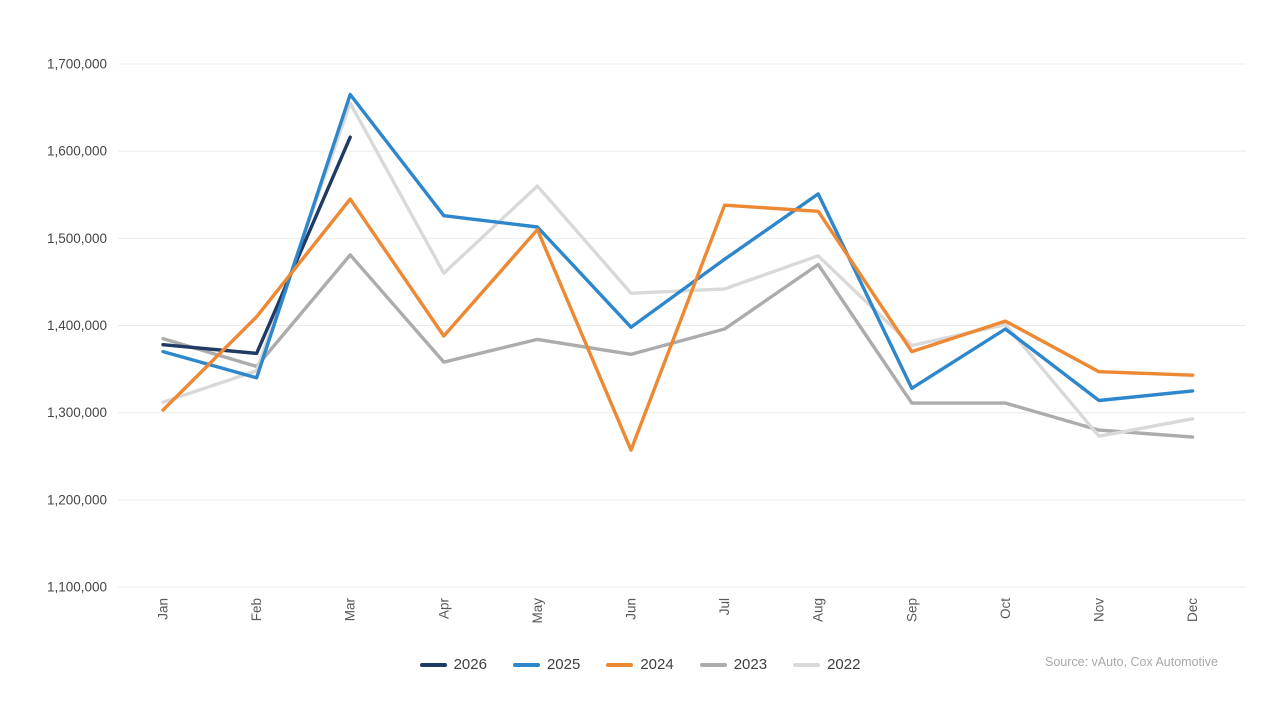 The image size is (1280, 720). Describe the element at coordinates (657, 664) in the screenshot. I see `legend-label: 2024` at that location.